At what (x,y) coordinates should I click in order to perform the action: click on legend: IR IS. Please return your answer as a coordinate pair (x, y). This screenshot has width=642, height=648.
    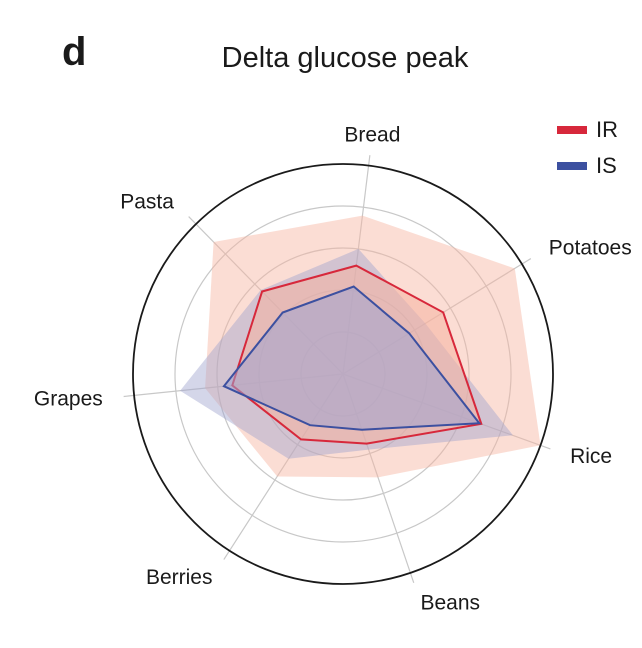
    Looking at the image, I should click on (587, 148).